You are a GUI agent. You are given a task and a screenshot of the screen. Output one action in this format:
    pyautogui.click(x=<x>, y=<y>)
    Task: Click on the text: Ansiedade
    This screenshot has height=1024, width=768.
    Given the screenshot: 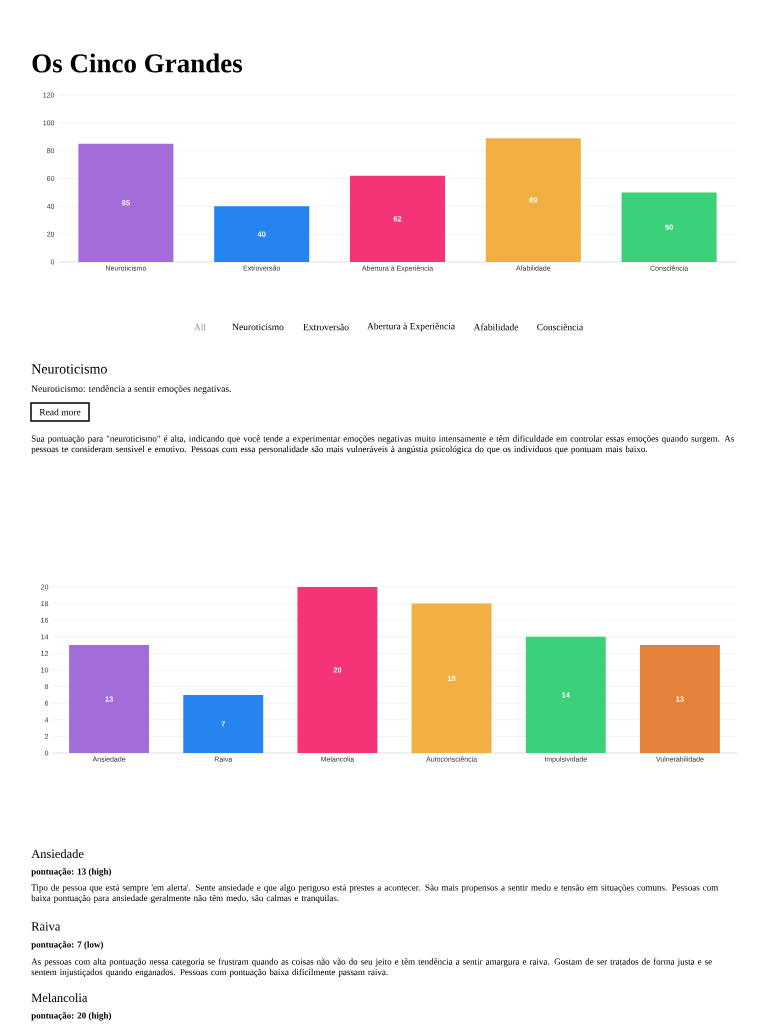 What is the action you would take?
    pyautogui.click(x=57, y=854)
    